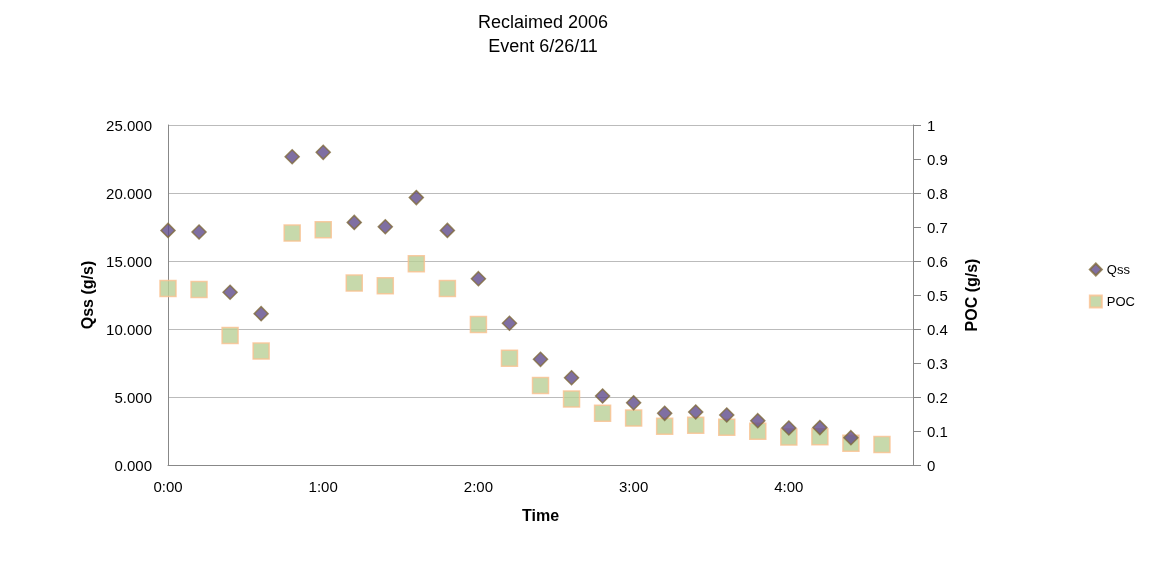 This screenshot has height=571, width=1150. What do you see at coordinates (129, 261) in the screenshot?
I see `y-tick-label: 15.000` at bounding box center [129, 261].